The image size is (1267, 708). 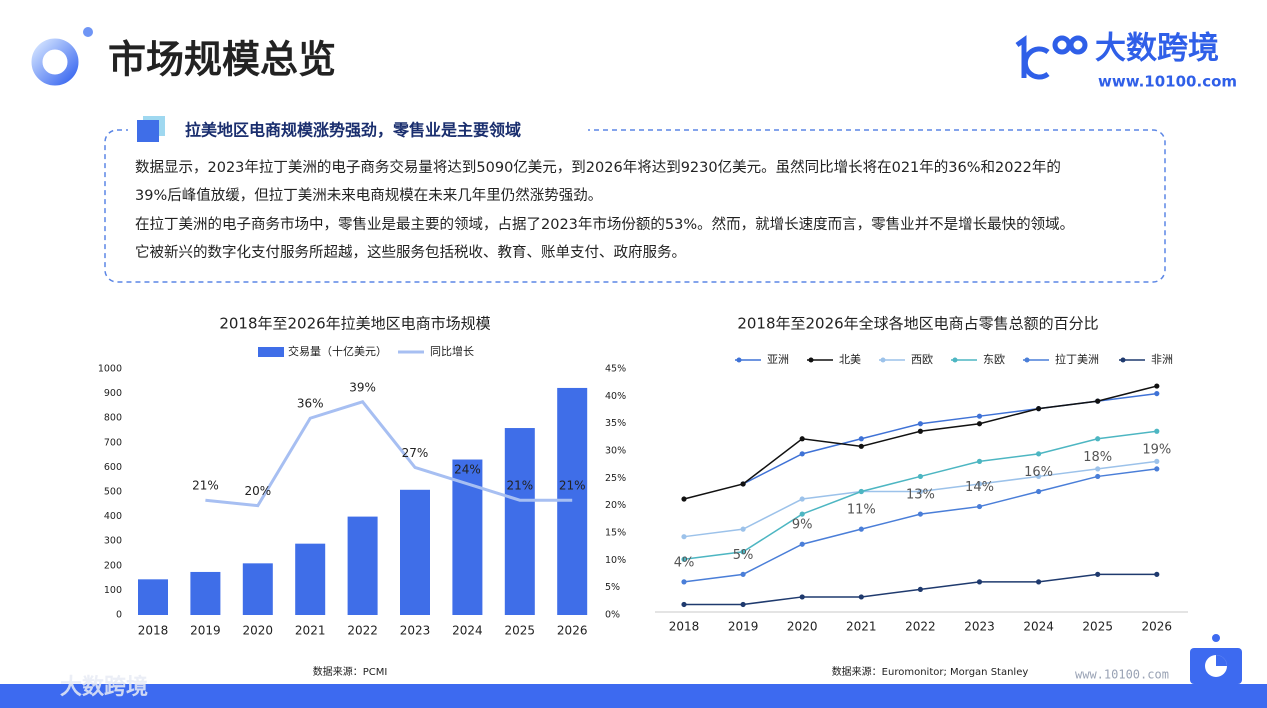 I want to click on footer-watermark: 大数跨境, so click(x=104, y=687).